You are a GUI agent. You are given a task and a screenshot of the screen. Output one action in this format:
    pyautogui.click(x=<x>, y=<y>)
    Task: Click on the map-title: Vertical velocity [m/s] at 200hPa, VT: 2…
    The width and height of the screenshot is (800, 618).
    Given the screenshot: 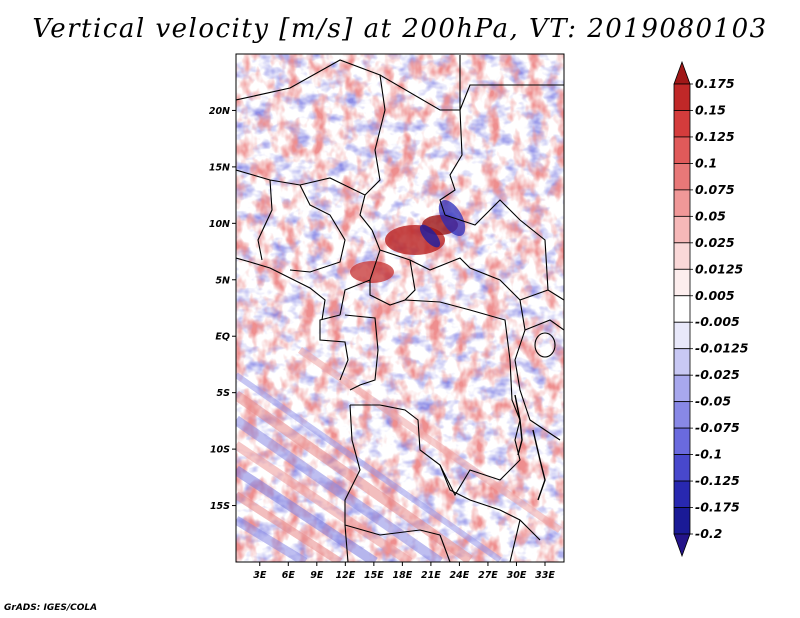 What is the action you would take?
    pyautogui.click(x=400, y=29)
    